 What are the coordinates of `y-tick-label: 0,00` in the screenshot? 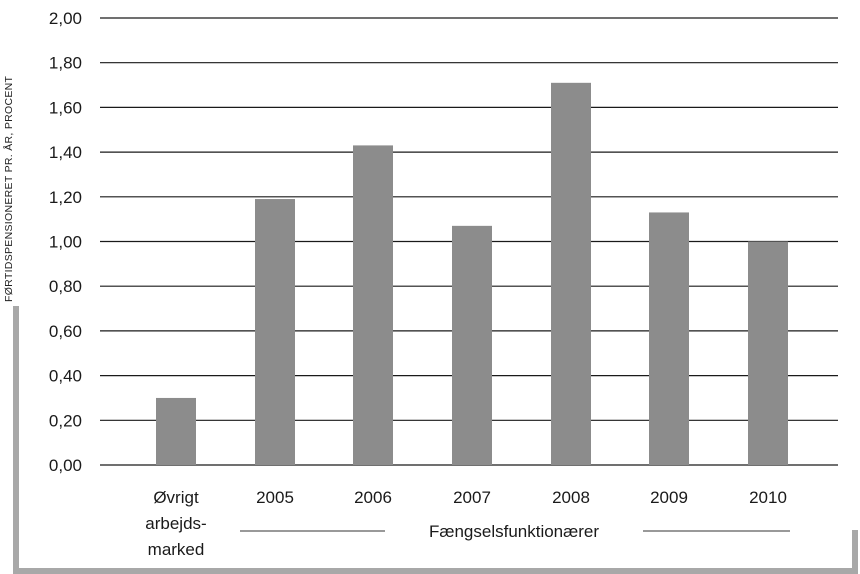 It's located at (65, 465).